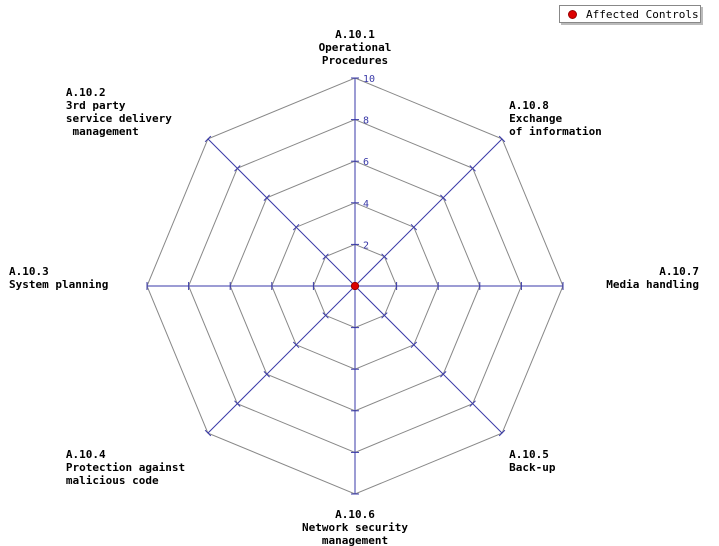 This screenshot has height=546, width=719. Describe the element at coordinates (369, 79) in the screenshot. I see `tick-label-10: 10` at that location.